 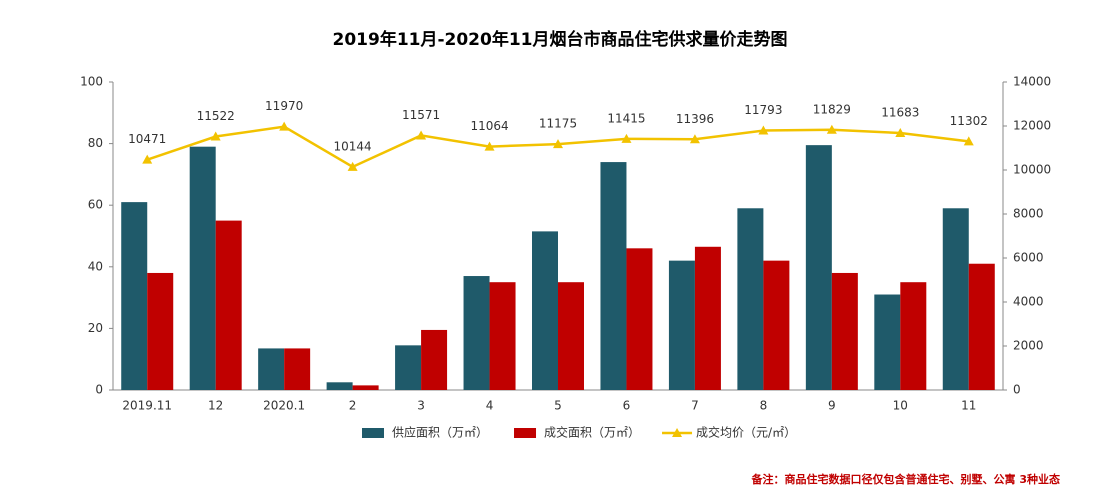 What do you see at coordinates (592, 432) in the screenshot?
I see `legend-label: 成交面积（万㎡）` at bounding box center [592, 432].